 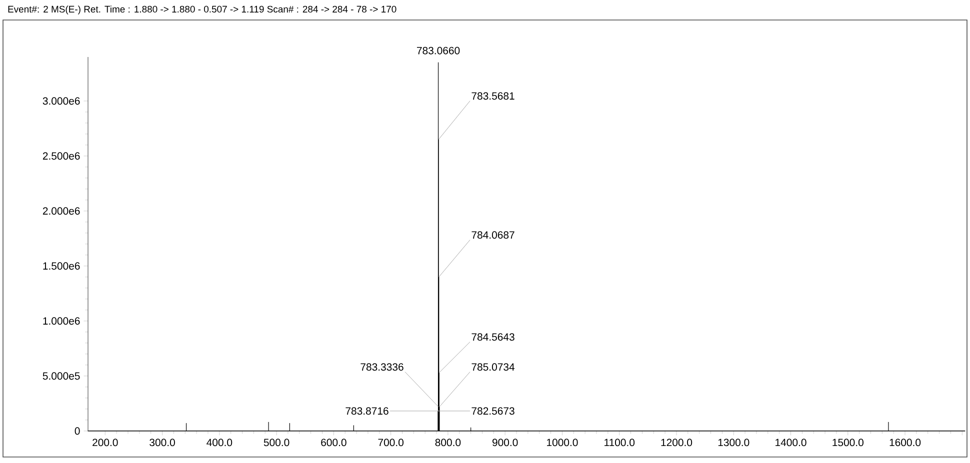 What do you see at coordinates (61, 321) in the screenshot?
I see `y-tick-label: 1.000e6` at bounding box center [61, 321].